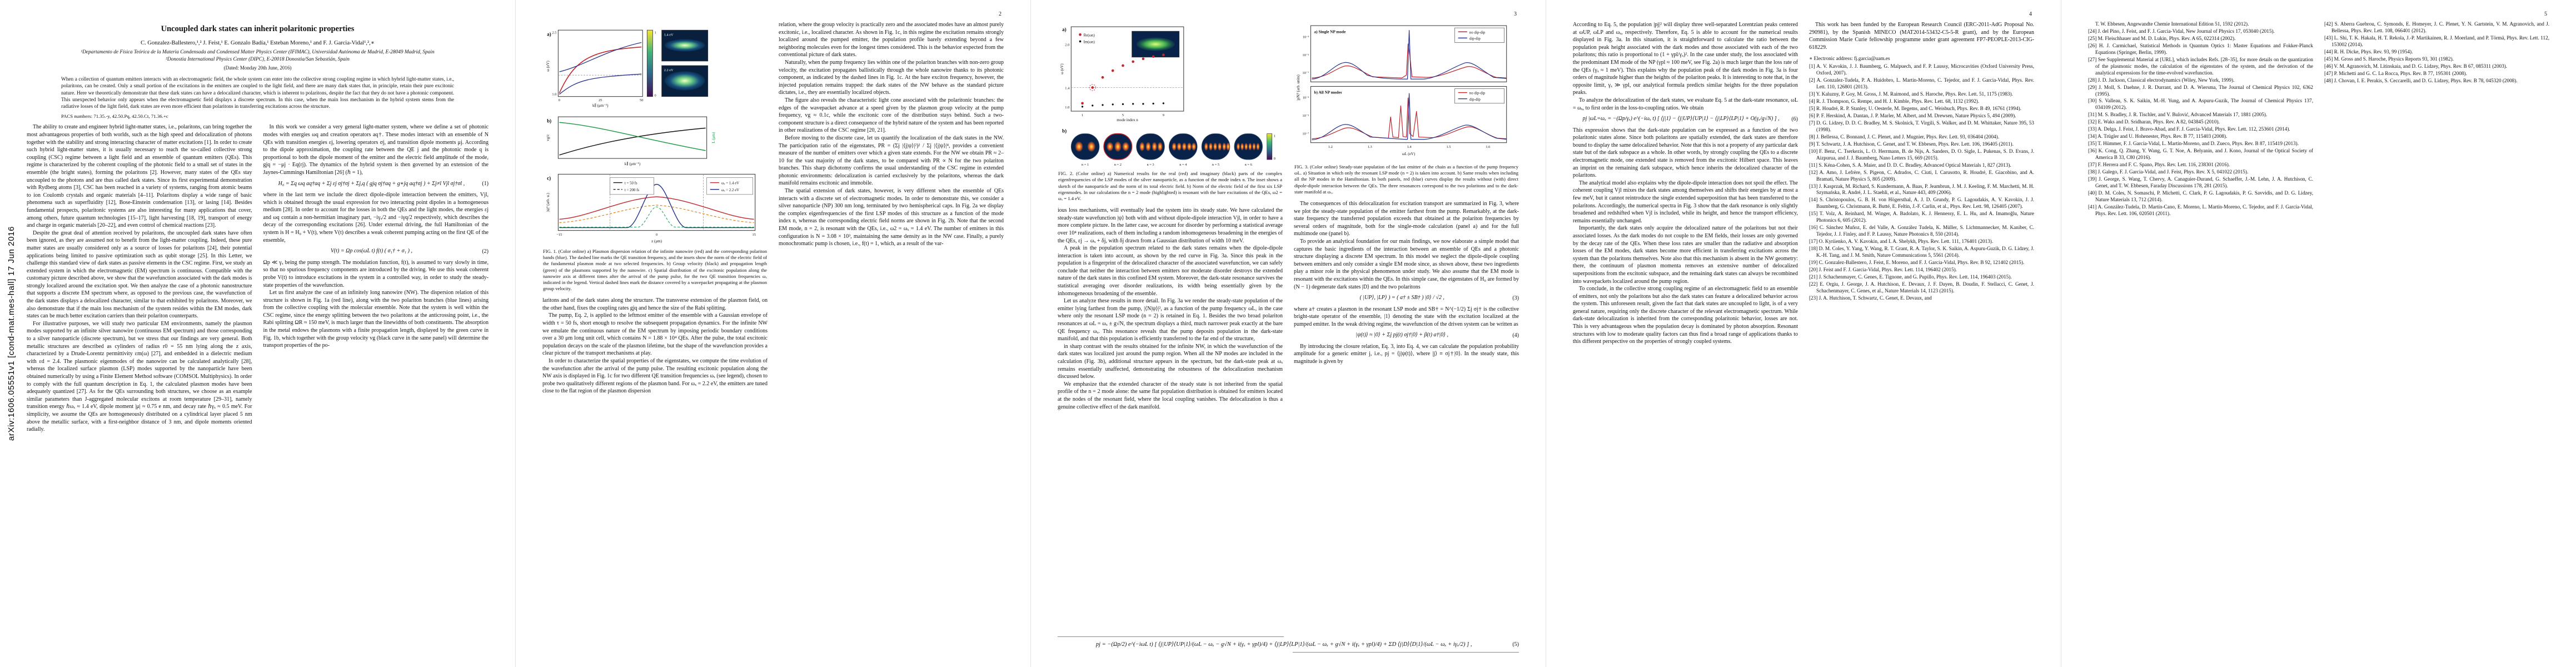 The height and width of the screenshot is (667, 2576). What do you see at coordinates (1515, 298) in the screenshot?
I see `equation-number: (3)` at bounding box center [1515, 298].